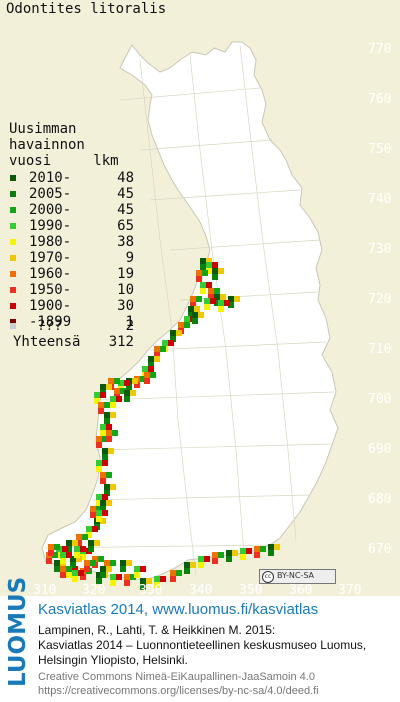 The image size is (400, 702). I want to click on legend-row: 2000- 45, so click(71, 210).